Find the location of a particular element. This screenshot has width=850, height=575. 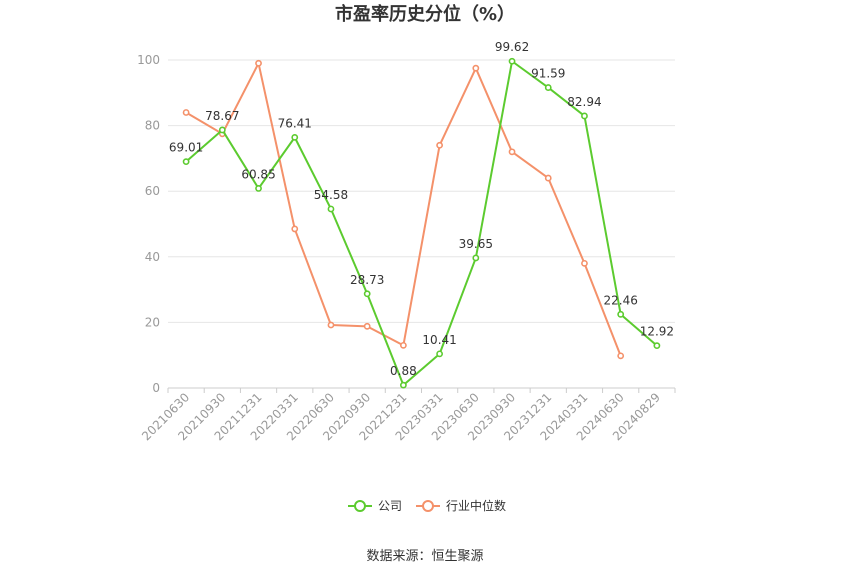

y-tick-label: 20 is located at coordinates (152, 322).